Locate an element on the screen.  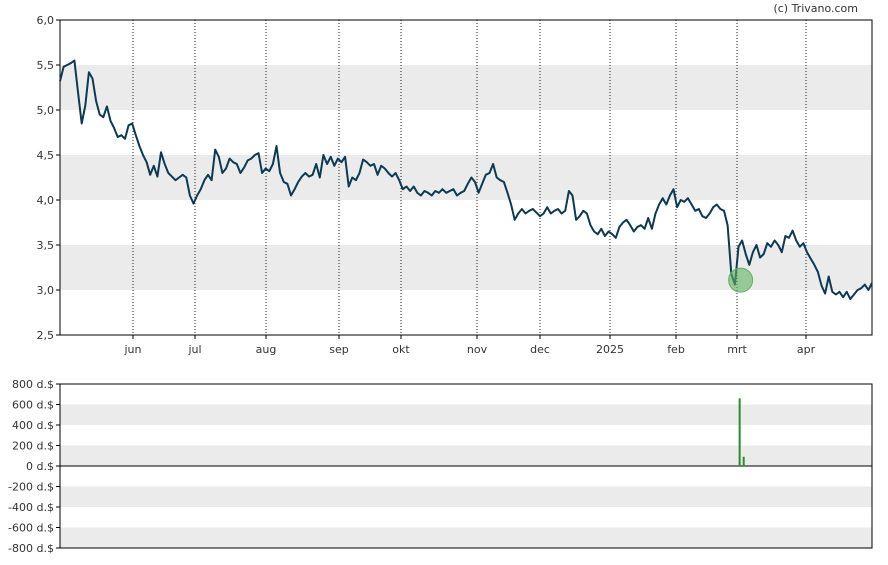
y-tick-label: 6,0 is located at coordinates (46, 20).